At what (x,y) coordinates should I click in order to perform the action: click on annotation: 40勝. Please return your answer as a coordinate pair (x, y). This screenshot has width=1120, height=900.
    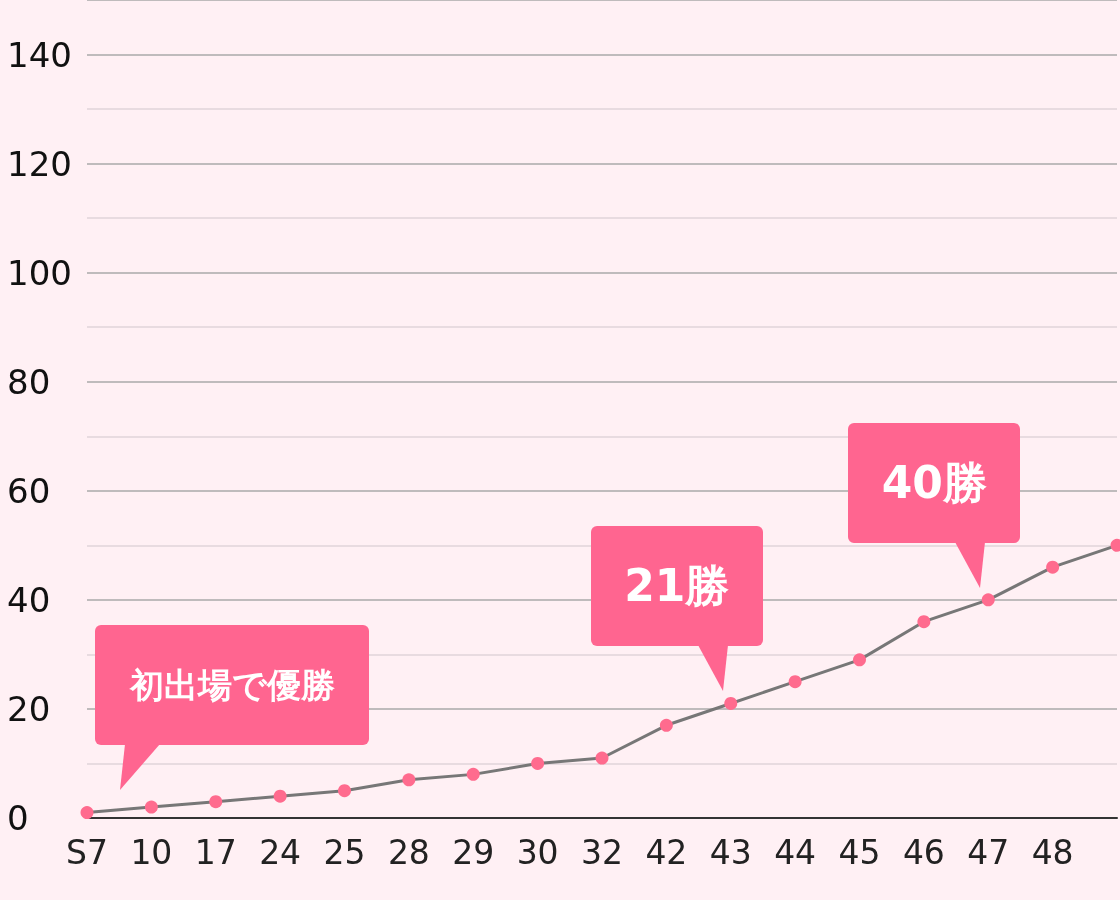
    Looking at the image, I should click on (934, 482).